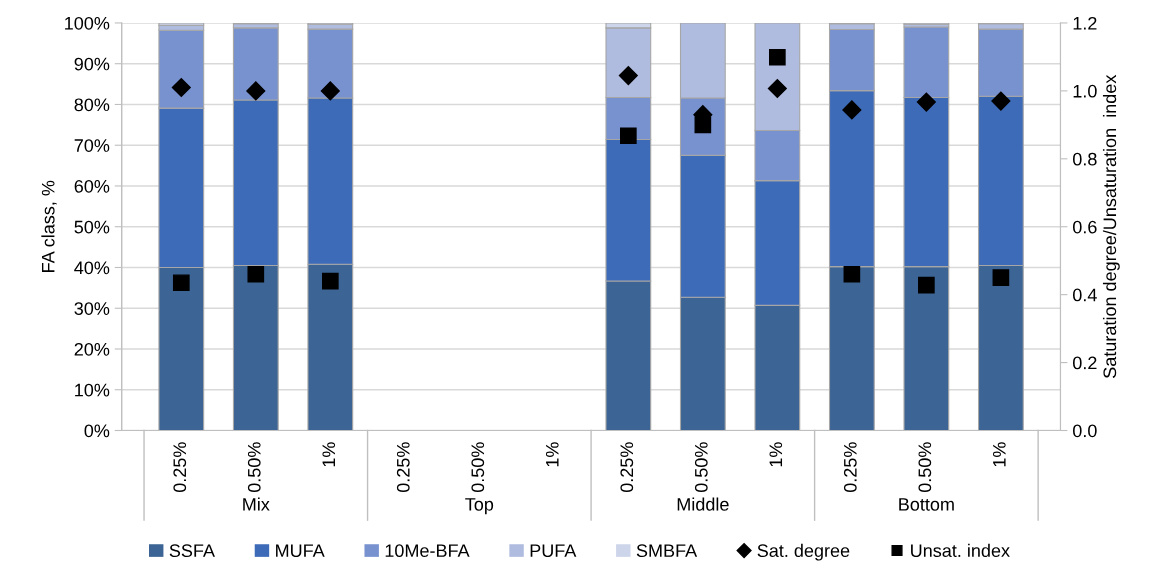 This screenshot has height=574, width=1159. Describe the element at coordinates (703, 504) in the screenshot. I see `text: Middle` at that location.